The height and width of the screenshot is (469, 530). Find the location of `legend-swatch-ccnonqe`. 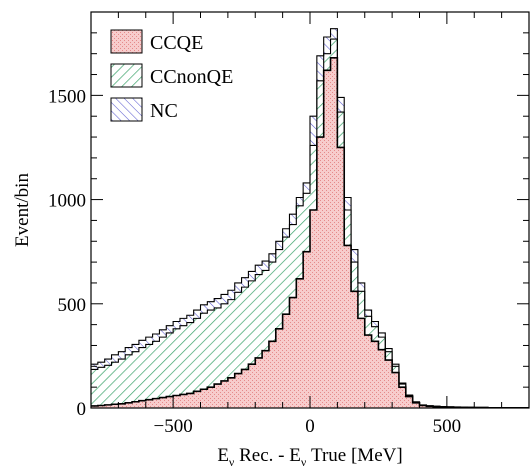

legend-swatch-ccnonqe is located at coordinates (126, 75).